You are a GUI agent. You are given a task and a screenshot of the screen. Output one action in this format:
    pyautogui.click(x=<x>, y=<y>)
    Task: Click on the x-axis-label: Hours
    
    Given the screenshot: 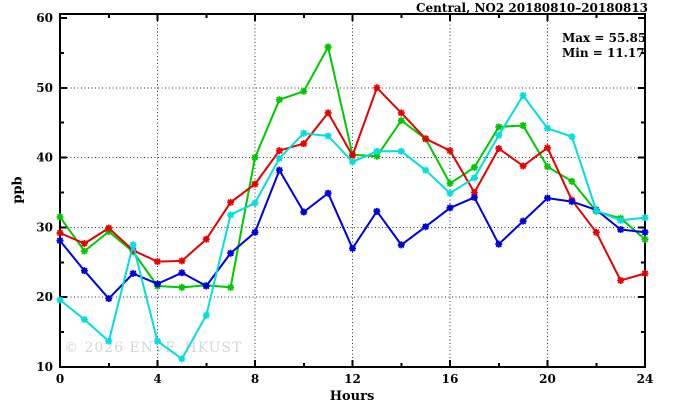 What is the action you would take?
    pyautogui.click(x=352, y=396)
    